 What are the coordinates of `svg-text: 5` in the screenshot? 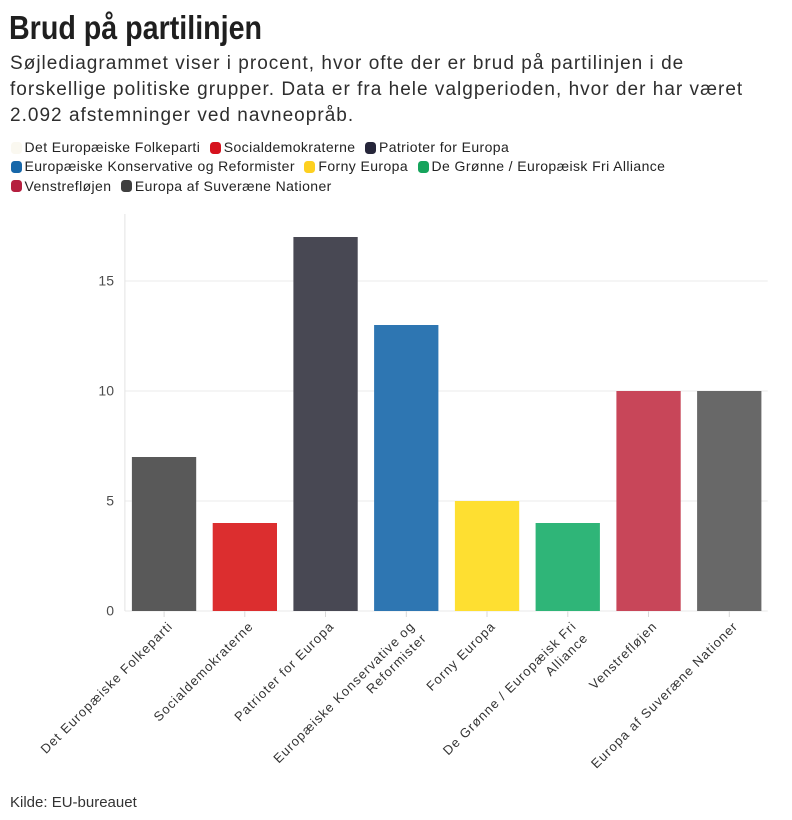 It's located at (110, 501).